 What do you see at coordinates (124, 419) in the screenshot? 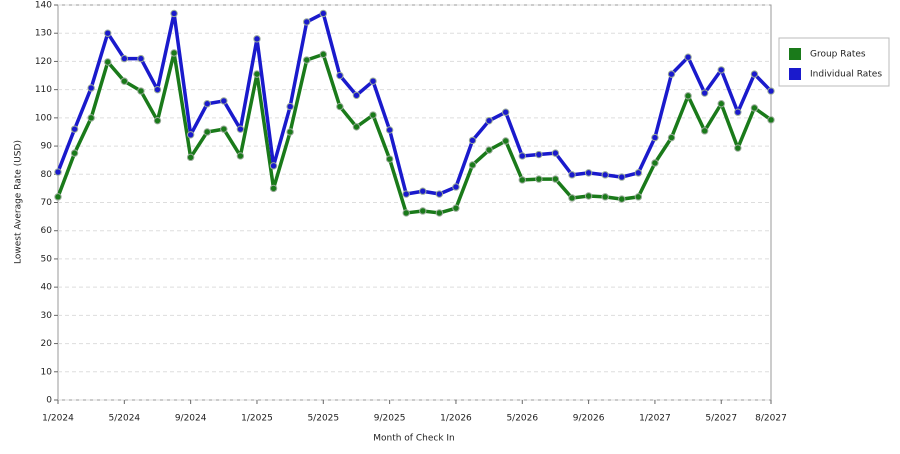
I see `x-tick-label: 5/2024` at bounding box center [124, 419].